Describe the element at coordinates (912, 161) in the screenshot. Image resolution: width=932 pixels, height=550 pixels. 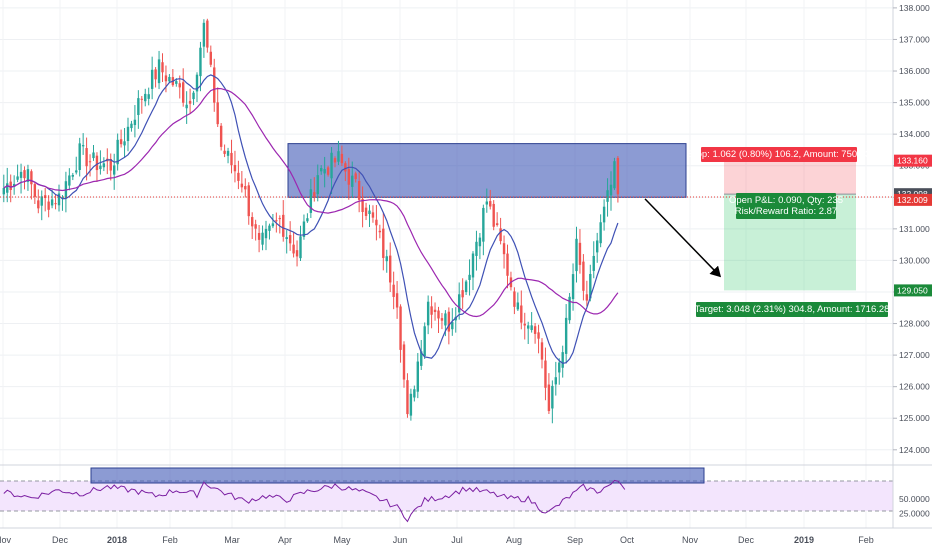
I see `price-badge-label: 133.160` at that location.